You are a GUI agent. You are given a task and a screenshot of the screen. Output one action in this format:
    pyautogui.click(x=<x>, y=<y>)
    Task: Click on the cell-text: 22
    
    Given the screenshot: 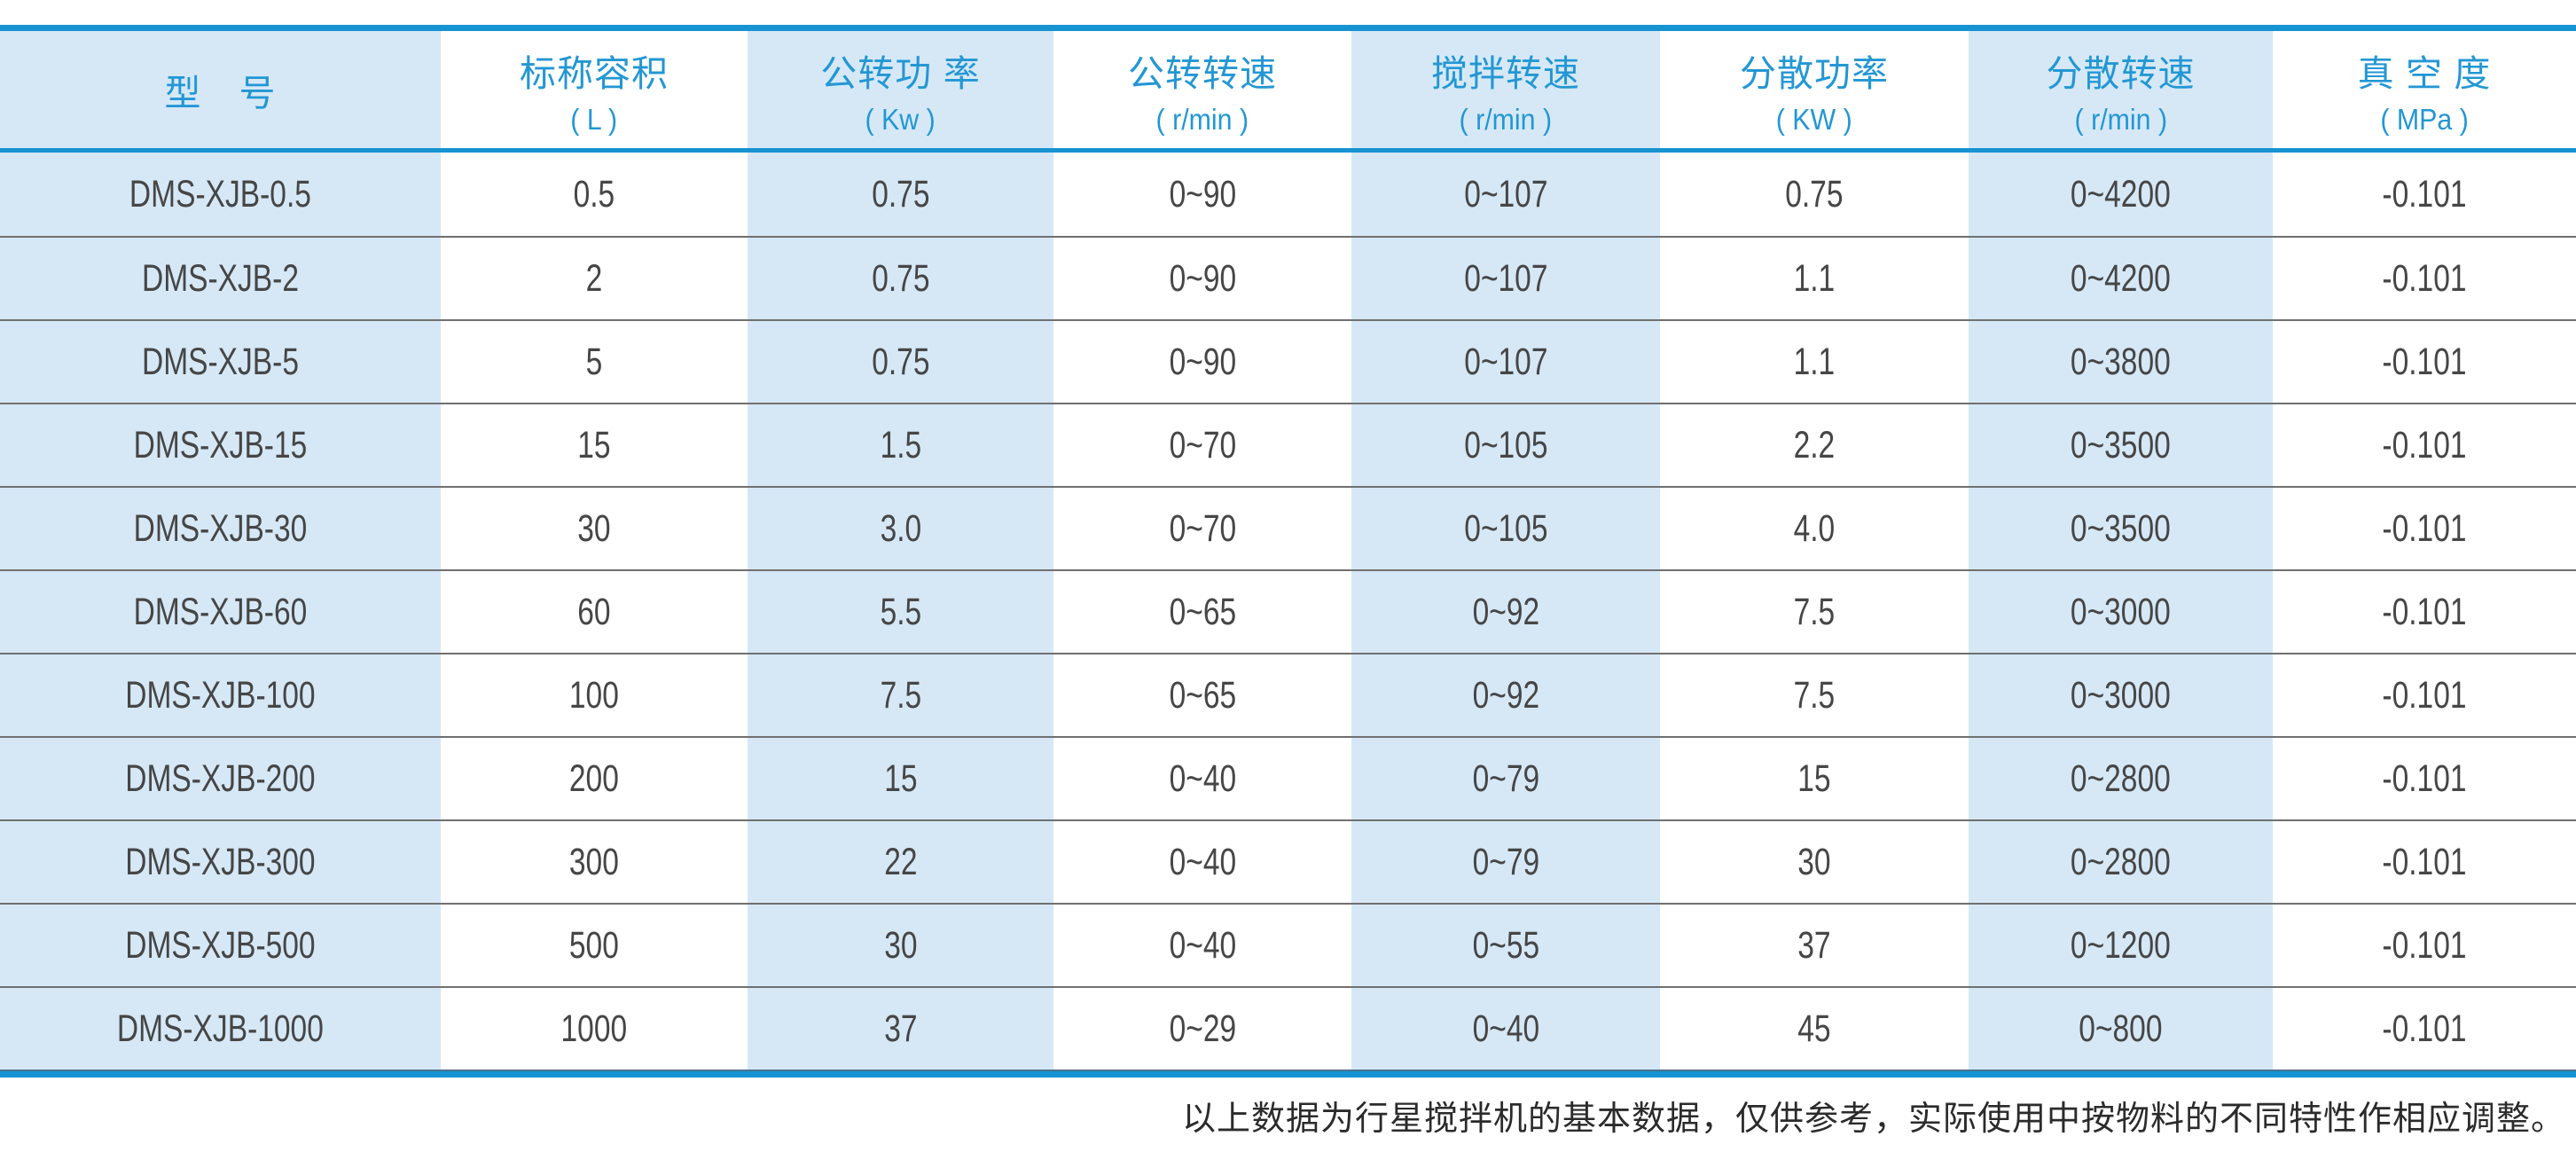 What is the action you would take?
    pyautogui.click(x=900, y=862)
    